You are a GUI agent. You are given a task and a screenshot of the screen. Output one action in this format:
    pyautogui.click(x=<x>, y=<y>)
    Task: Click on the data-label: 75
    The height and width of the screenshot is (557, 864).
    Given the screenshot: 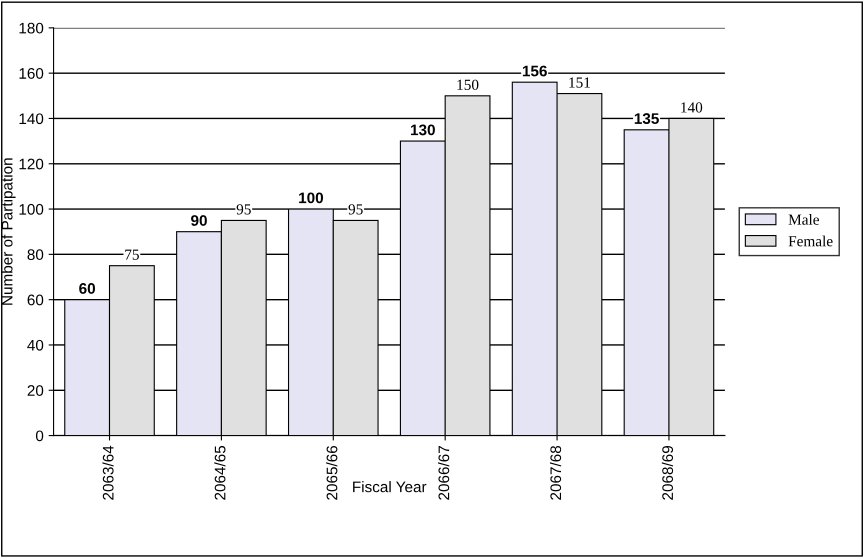 What is the action you would take?
    pyautogui.click(x=132, y=255)
    